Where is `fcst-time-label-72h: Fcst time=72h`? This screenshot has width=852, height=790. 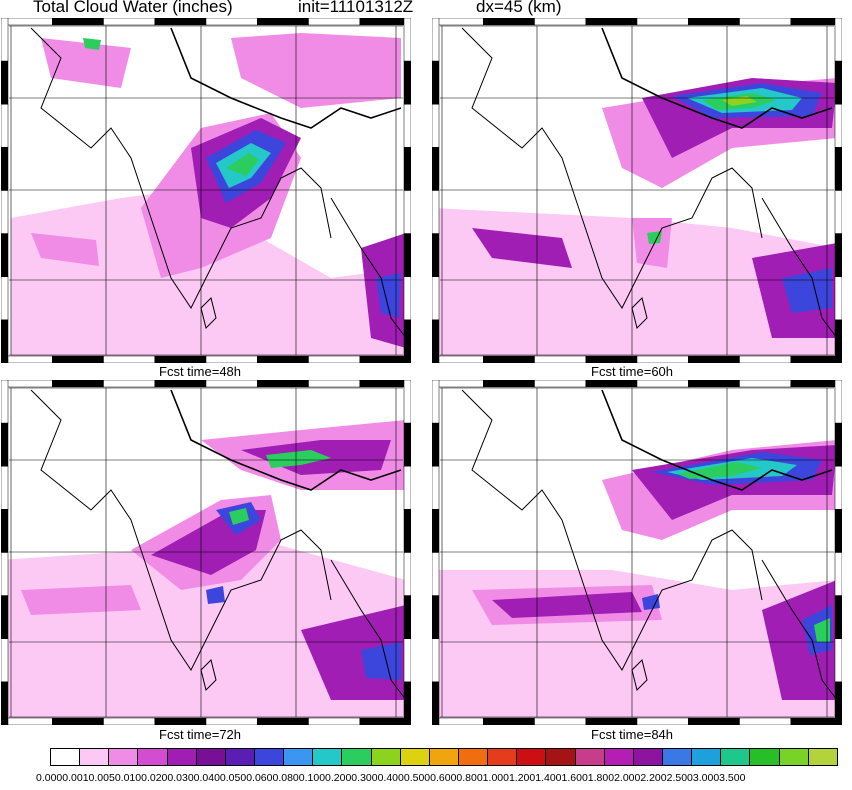
fcst-time-label-72h: Fcst time=72h is located at coordinates (200, 734).